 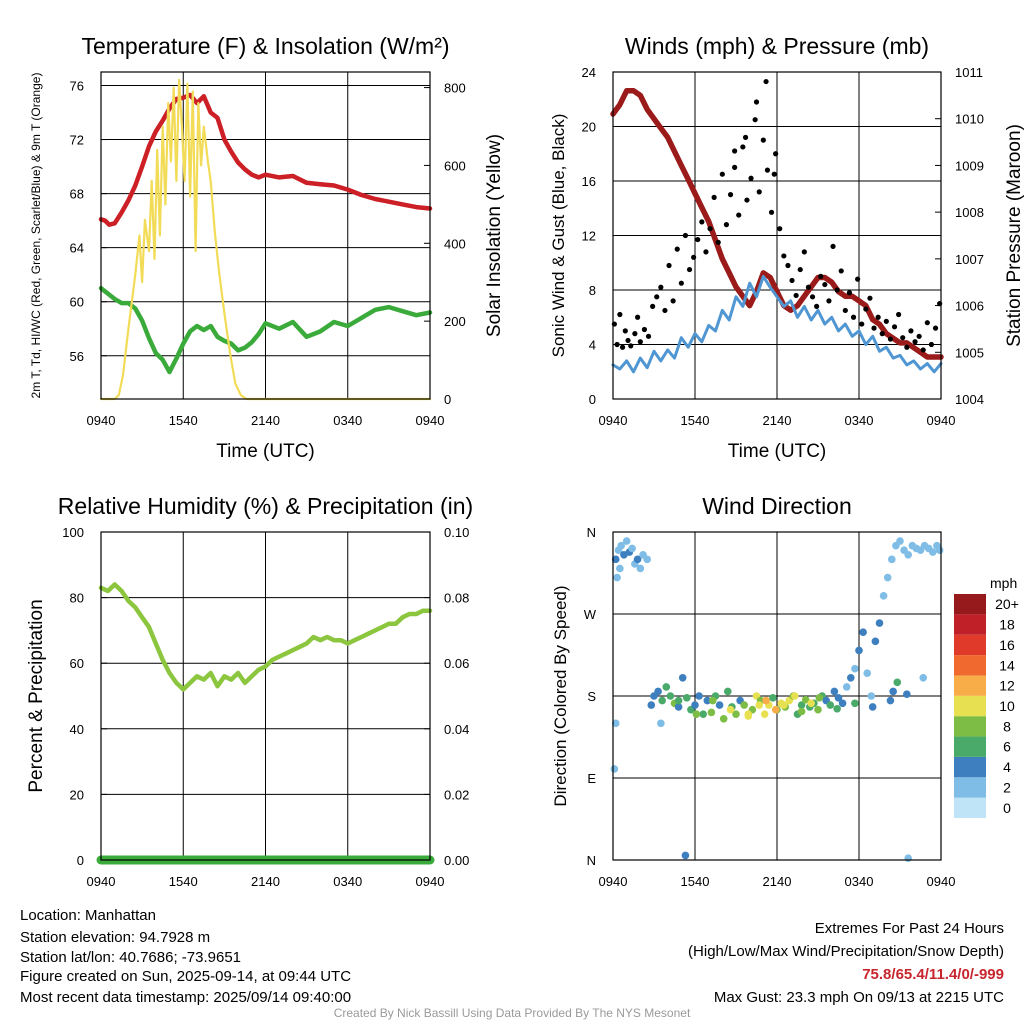 I want to click on y2-tick-label: 1011, so click(x=969, y=72).